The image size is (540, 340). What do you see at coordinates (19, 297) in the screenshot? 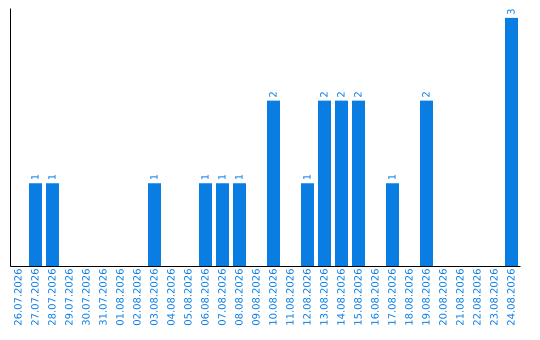
I see `x-tick-label: 26.07.2026` at bounding box center [19, 297].